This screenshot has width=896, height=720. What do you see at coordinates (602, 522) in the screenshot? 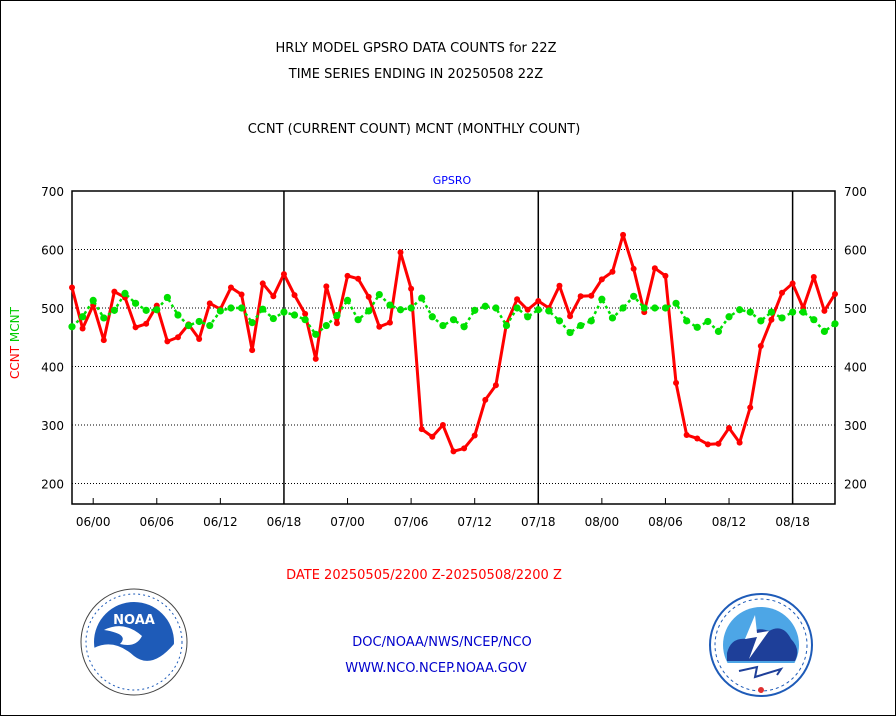
I see `x-tick-label-8: 08/00` at bounding box center [602, 522].